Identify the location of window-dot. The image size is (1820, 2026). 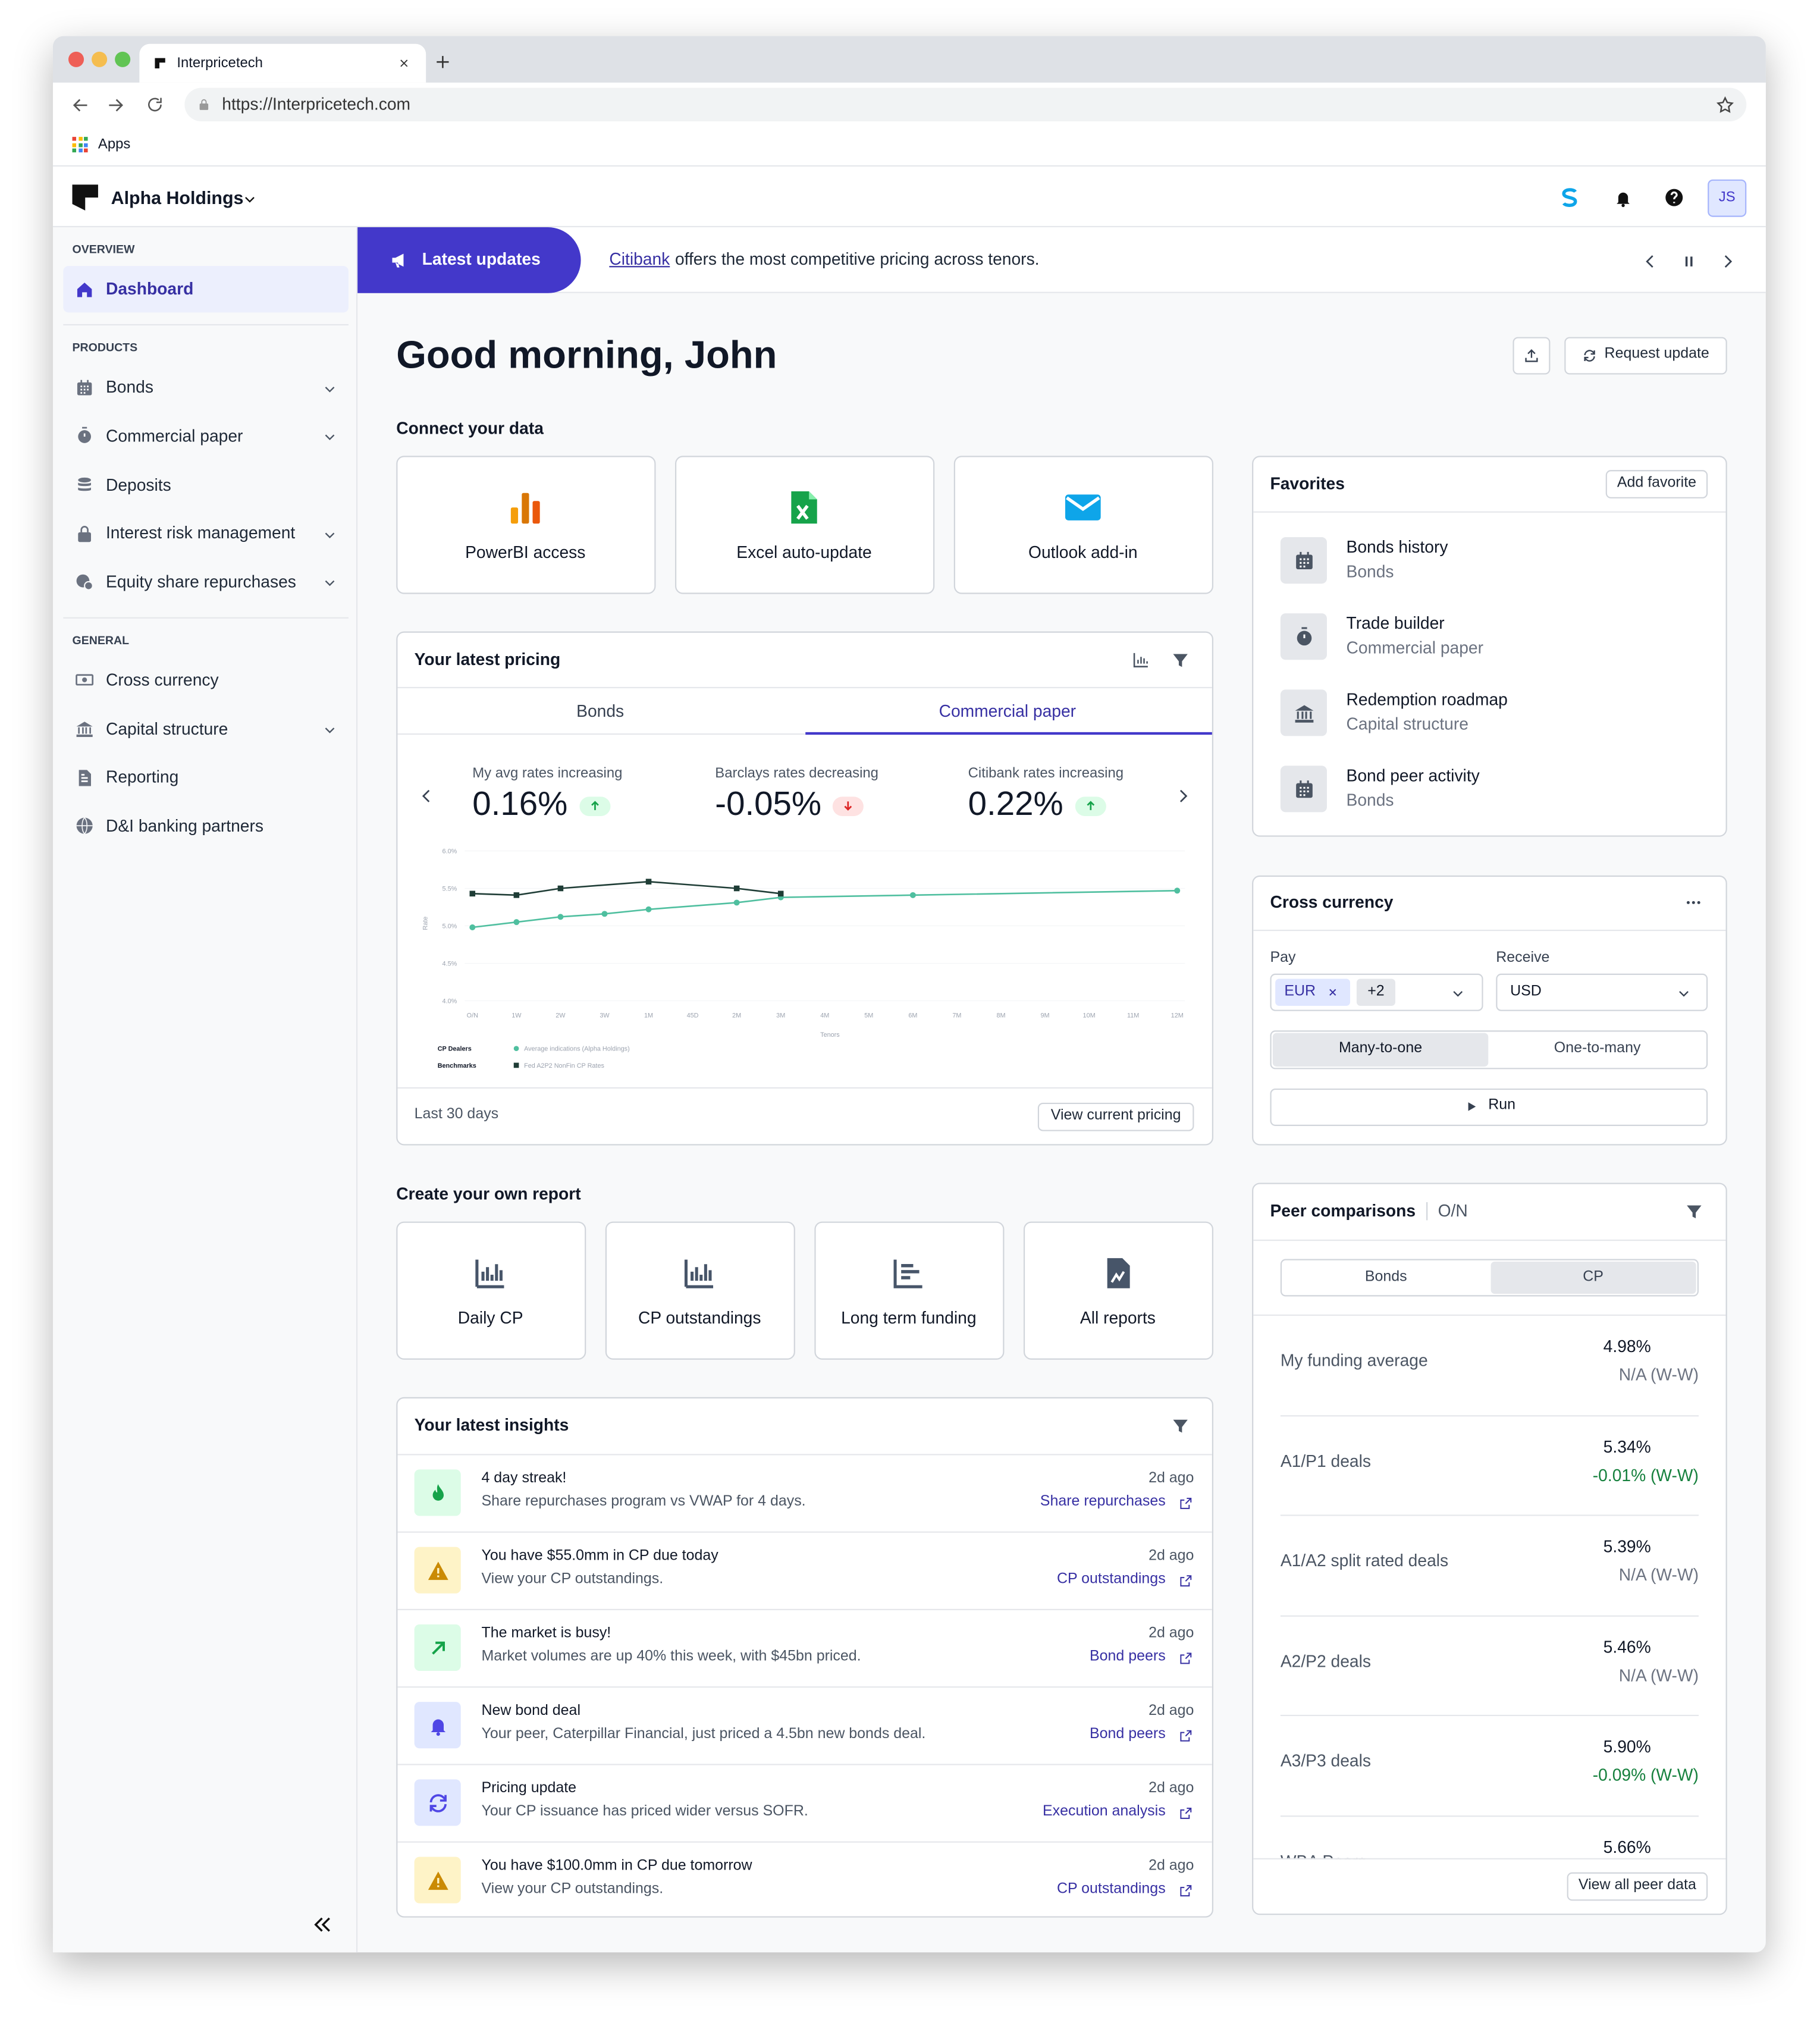
(76, 59).